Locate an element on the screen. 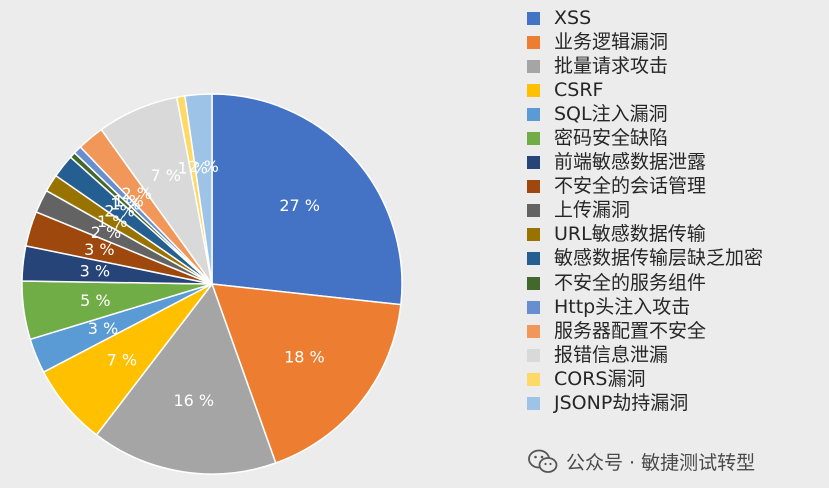  legend-item: URL敏感数据传输 is located at coordinates (645, 235).